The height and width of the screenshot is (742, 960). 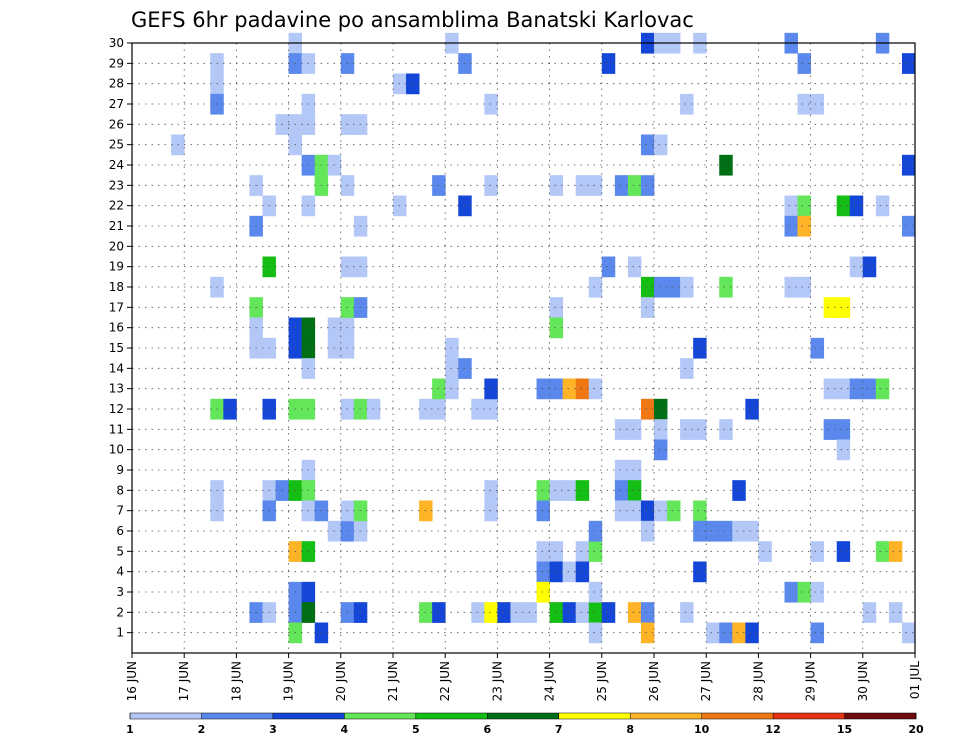 I want to click on y-tick-label: 25, so click(x=116, y=145).